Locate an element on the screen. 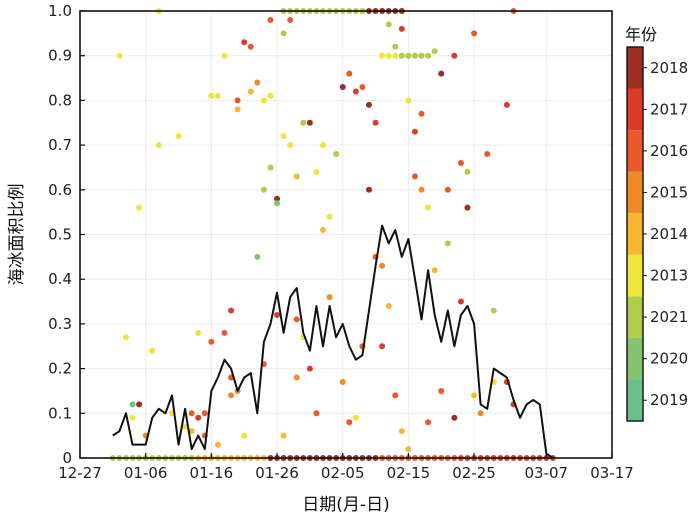 The image size is (700, 519). y-axis-ticks: 0 0.1 0.2 0.3 0.4 0.5 0.6 0.7 0.8 0.9 1.0 is located at coordinates (66, 234).